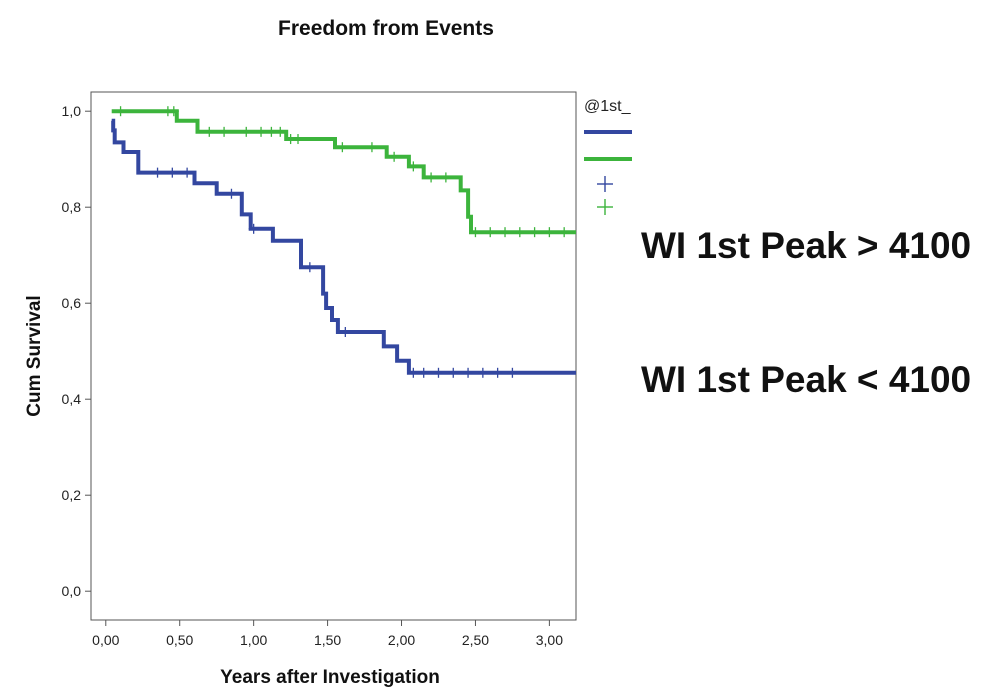 The width and height of the screenshot is (1000, 699). I want to click on chart-title: Freedom from Events, so click(386, 28).